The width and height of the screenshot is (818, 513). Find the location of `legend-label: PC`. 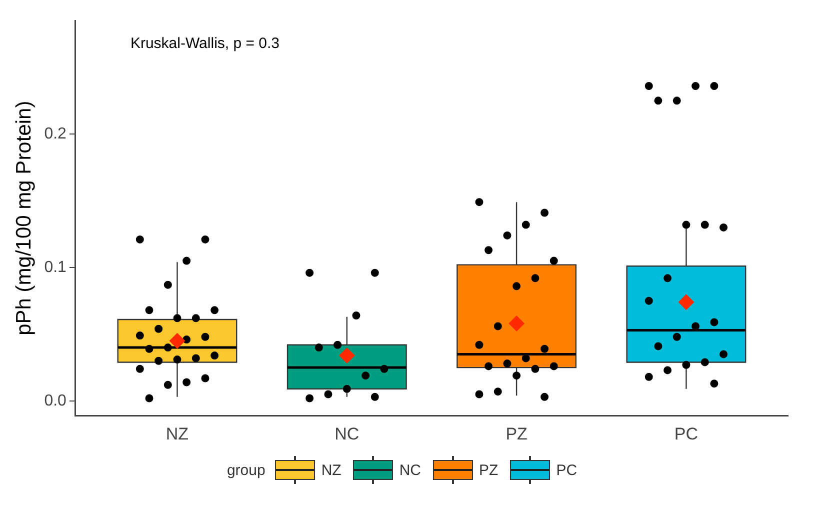

legend-label: PC is located at coordinates (567, 470).